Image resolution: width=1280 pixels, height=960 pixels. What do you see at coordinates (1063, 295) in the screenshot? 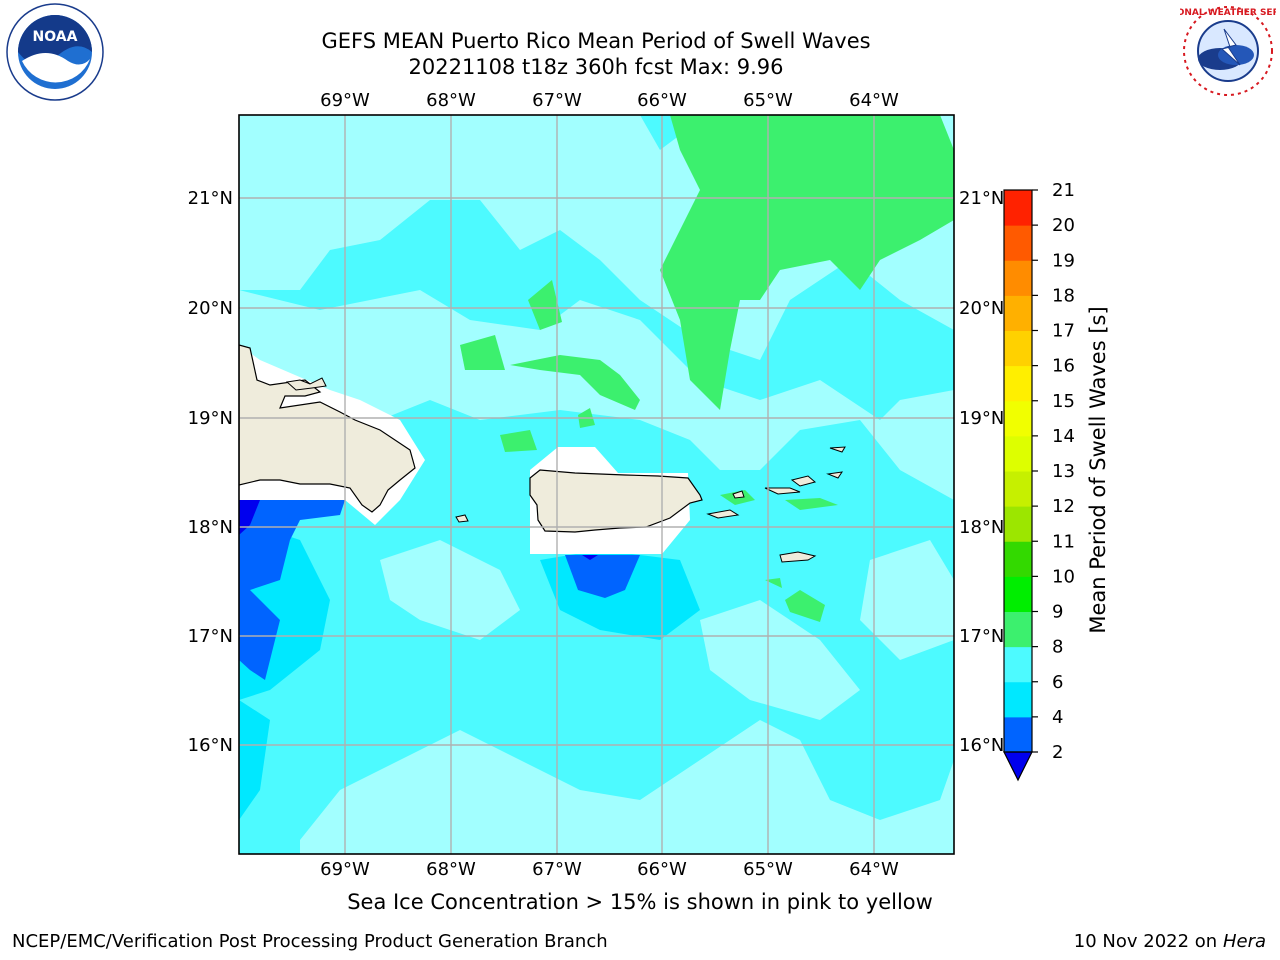
I see `colorbar-tick-label: 18` at bounding box center [1063, 295].